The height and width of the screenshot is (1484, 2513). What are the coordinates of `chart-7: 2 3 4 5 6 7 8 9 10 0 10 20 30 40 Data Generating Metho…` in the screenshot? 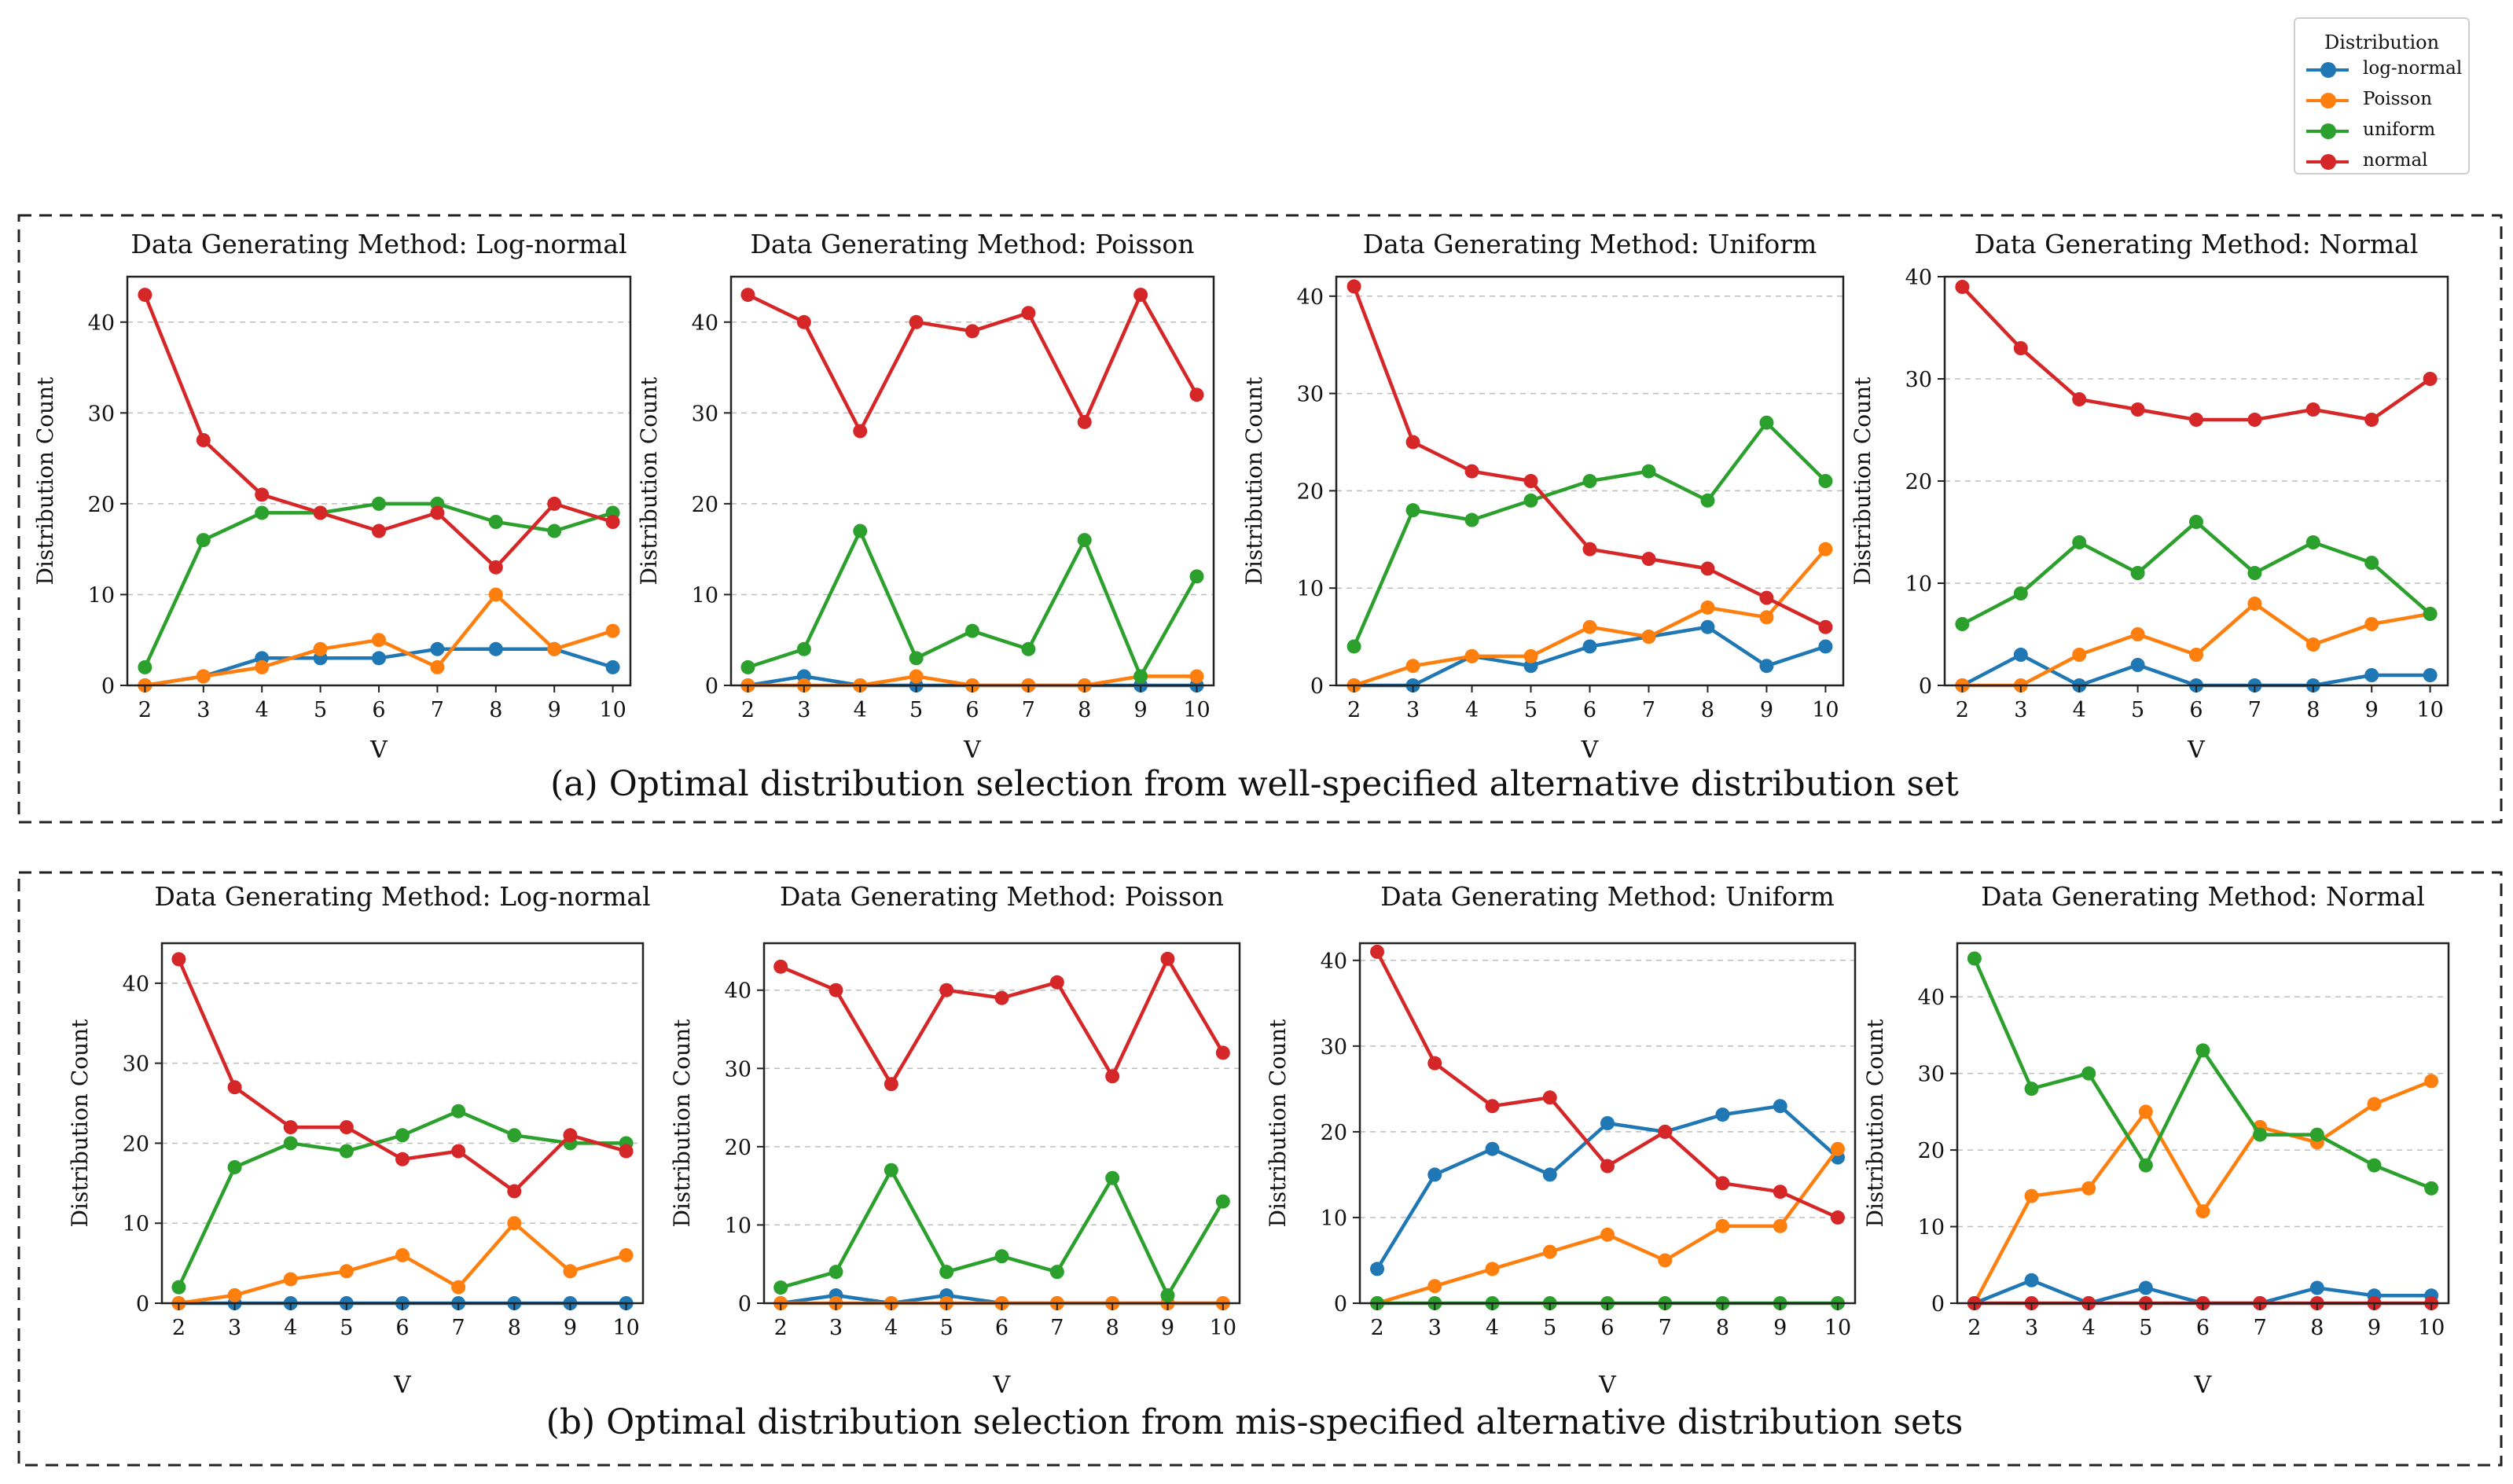 It's located at (1561, 1140).